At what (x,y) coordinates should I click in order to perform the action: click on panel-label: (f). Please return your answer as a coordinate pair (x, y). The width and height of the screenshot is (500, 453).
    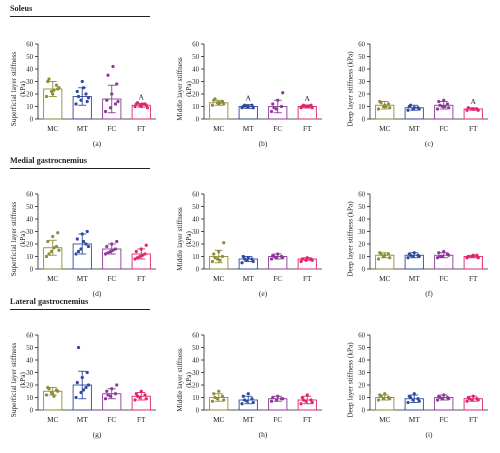
    Looking at the image, I should click on (429, 293).